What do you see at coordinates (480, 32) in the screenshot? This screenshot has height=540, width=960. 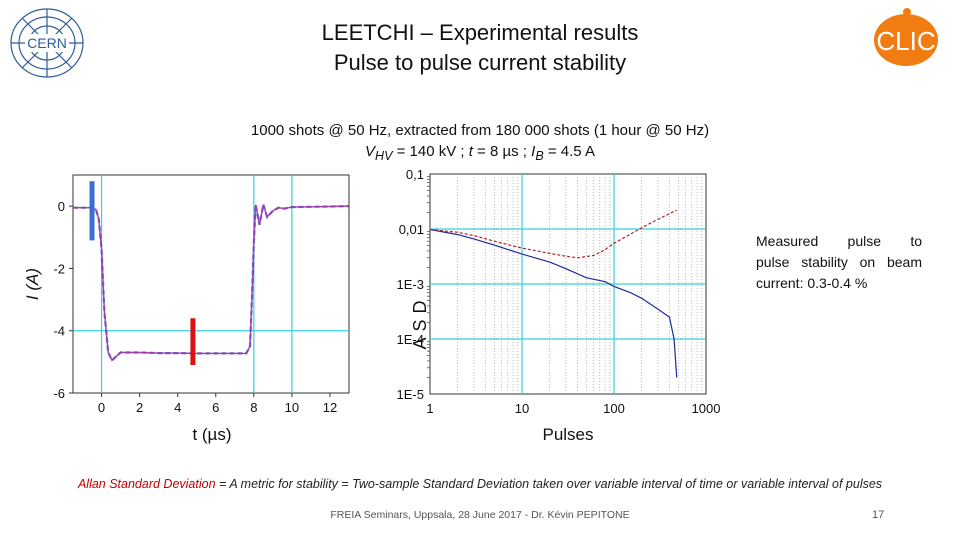 I see `title-line-1: LEETCHI – Experimental results` at bounding box center [480, 32].